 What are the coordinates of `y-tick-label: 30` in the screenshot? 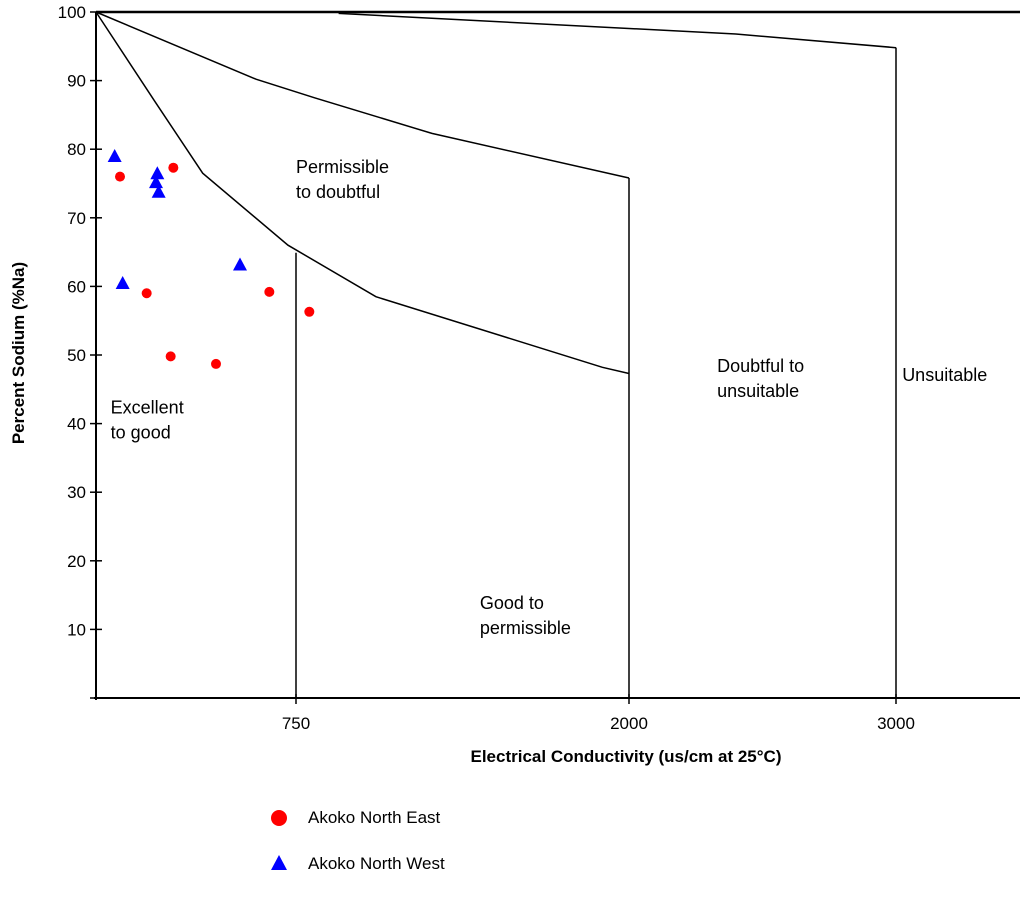 It's located at (76, 492).